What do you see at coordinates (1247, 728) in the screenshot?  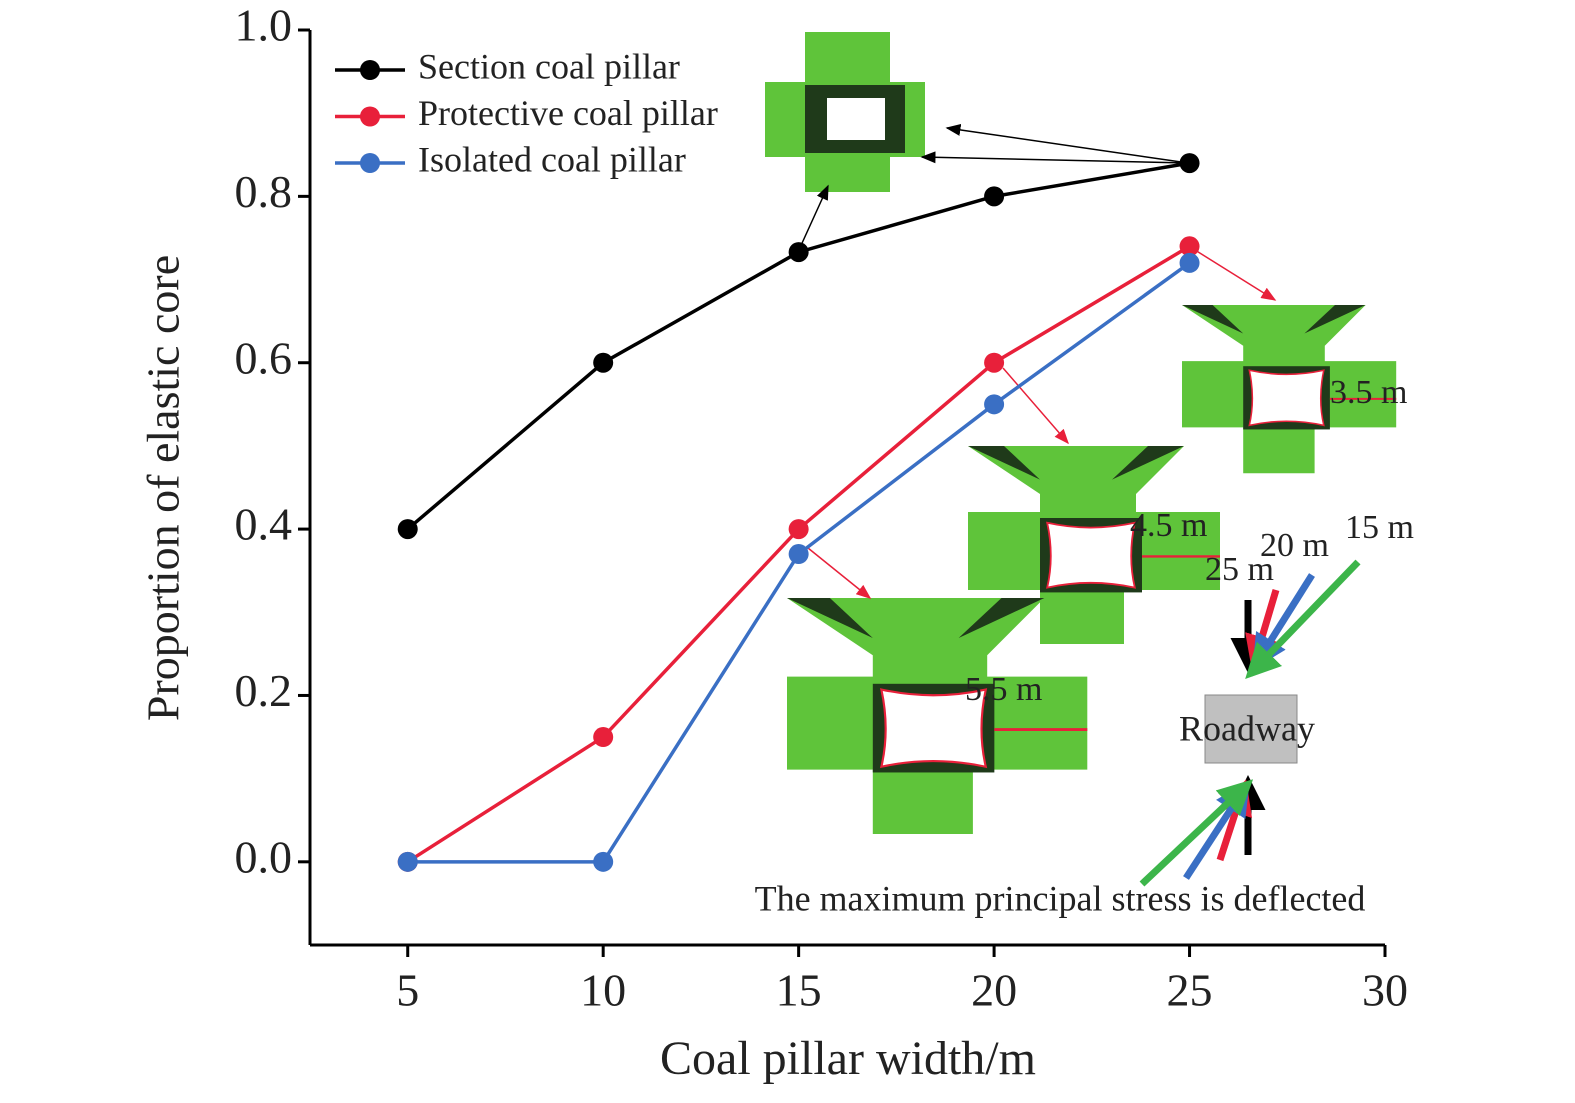 I see `annotation: Roadway` at bounding box center [1247, 728].